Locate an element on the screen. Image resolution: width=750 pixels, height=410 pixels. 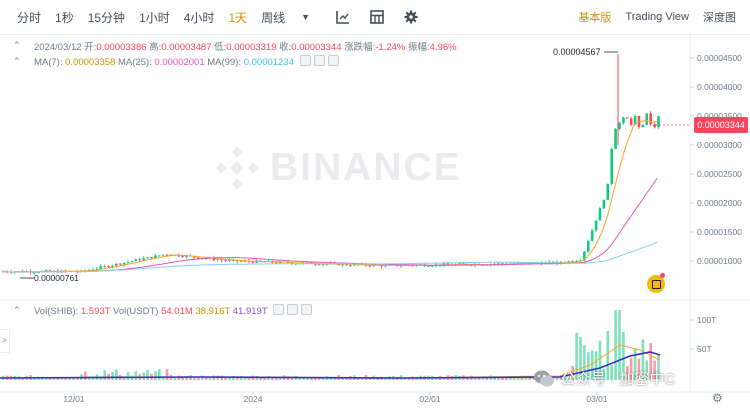
settings-gear-icon is located at coordinates (411, 17).